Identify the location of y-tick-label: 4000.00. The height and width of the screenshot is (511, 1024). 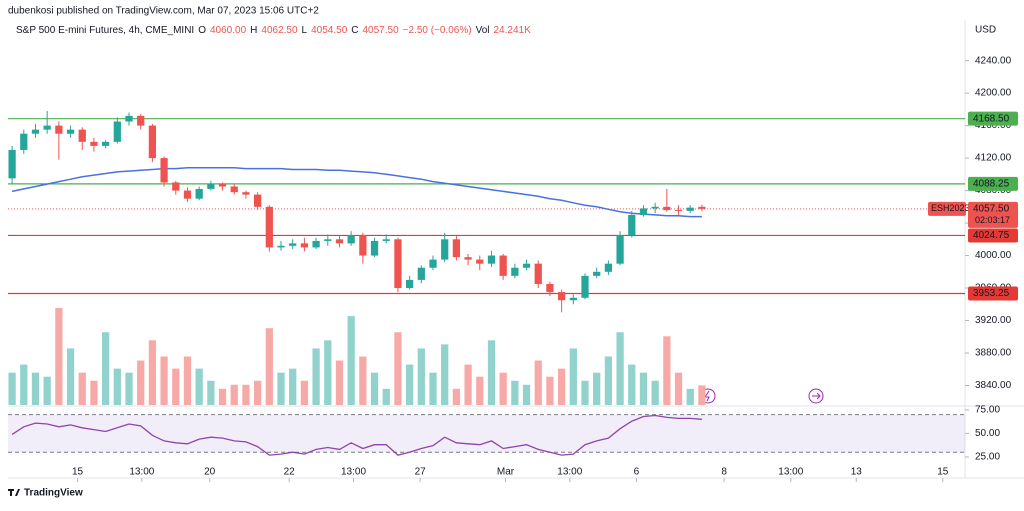
(993, 255).